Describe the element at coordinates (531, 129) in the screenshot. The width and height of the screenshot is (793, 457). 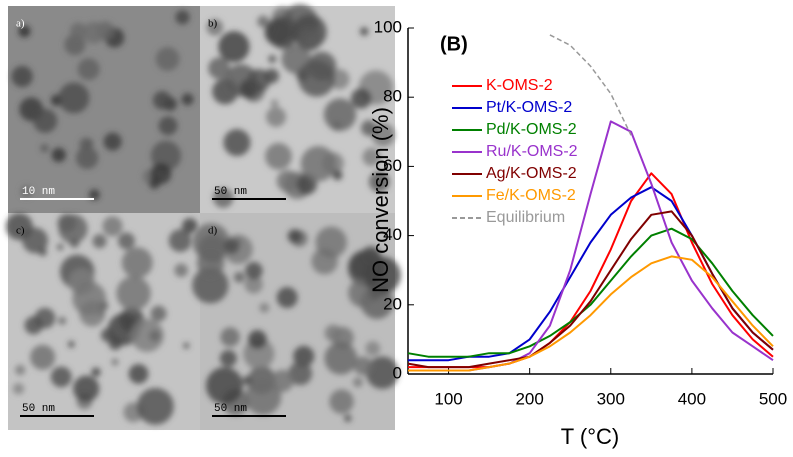
I see `legend-label: Pd/K-OMS-2` at that location.